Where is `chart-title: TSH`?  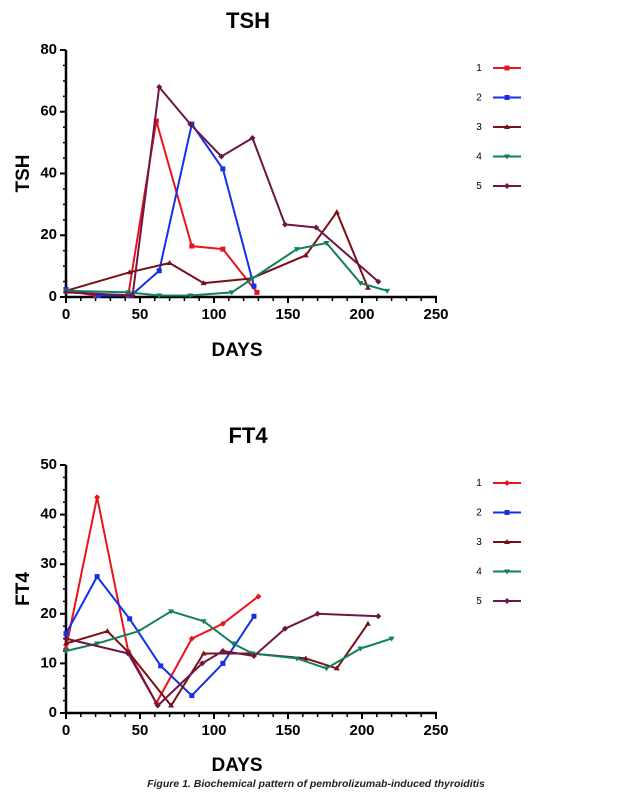 chart-title: TSH is located at coordinates (248, 20).